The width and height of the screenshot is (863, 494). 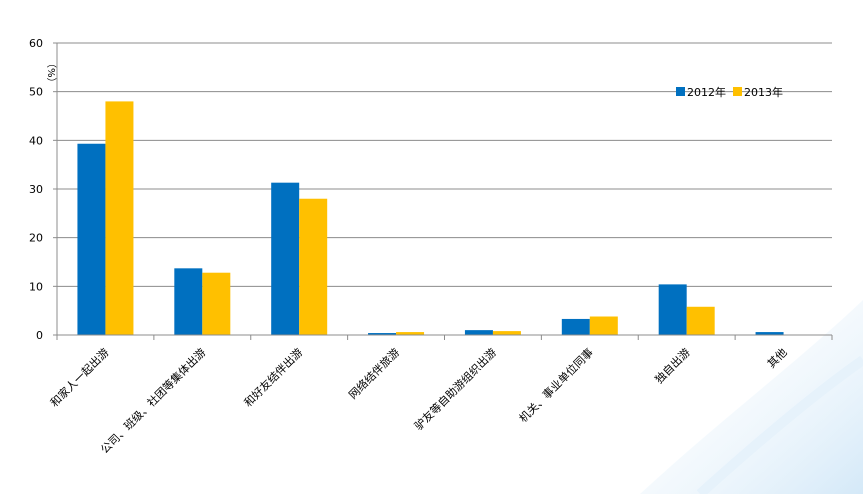 What do you see at coordinates (556, 385) in the screenshot?
I see `x-category-label: 机关、事业单位同事` at bounding box center [556, 385].